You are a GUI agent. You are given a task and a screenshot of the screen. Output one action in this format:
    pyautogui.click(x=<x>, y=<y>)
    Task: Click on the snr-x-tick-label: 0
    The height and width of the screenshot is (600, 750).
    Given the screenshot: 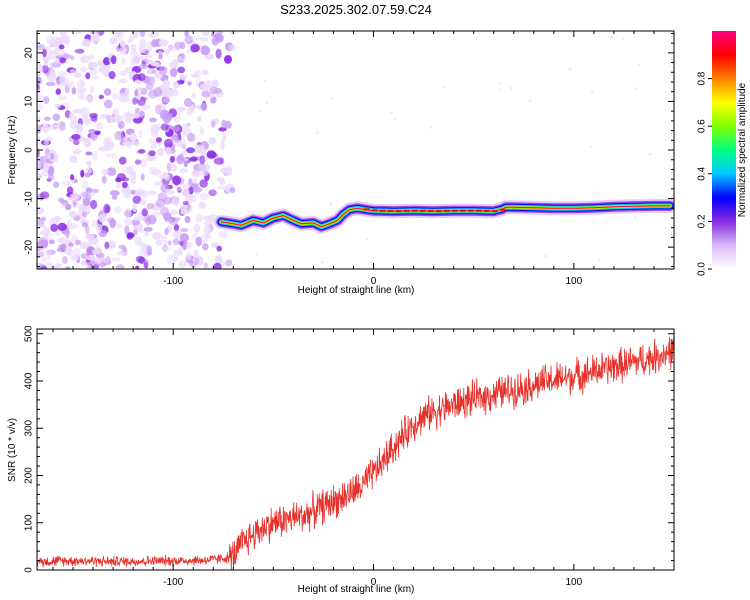 What is the action you would take?
    pyautogui.click(x=374, y=582)
    